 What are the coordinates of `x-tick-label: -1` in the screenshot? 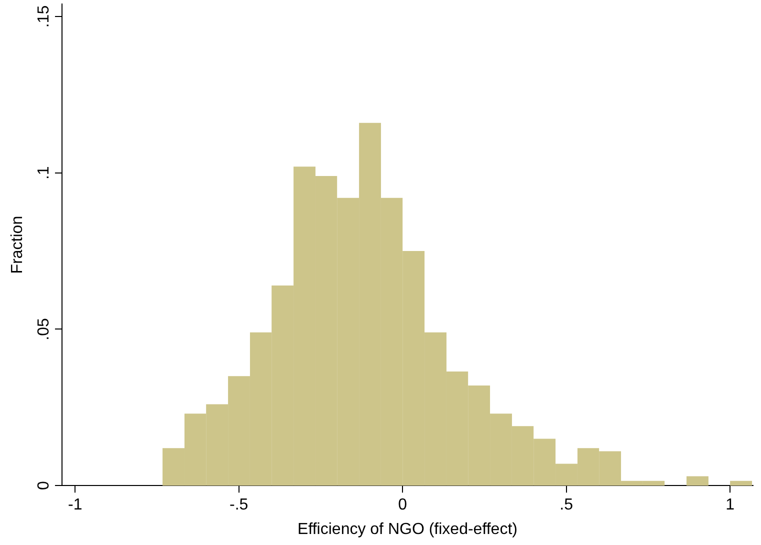 It's located at (75, 505).